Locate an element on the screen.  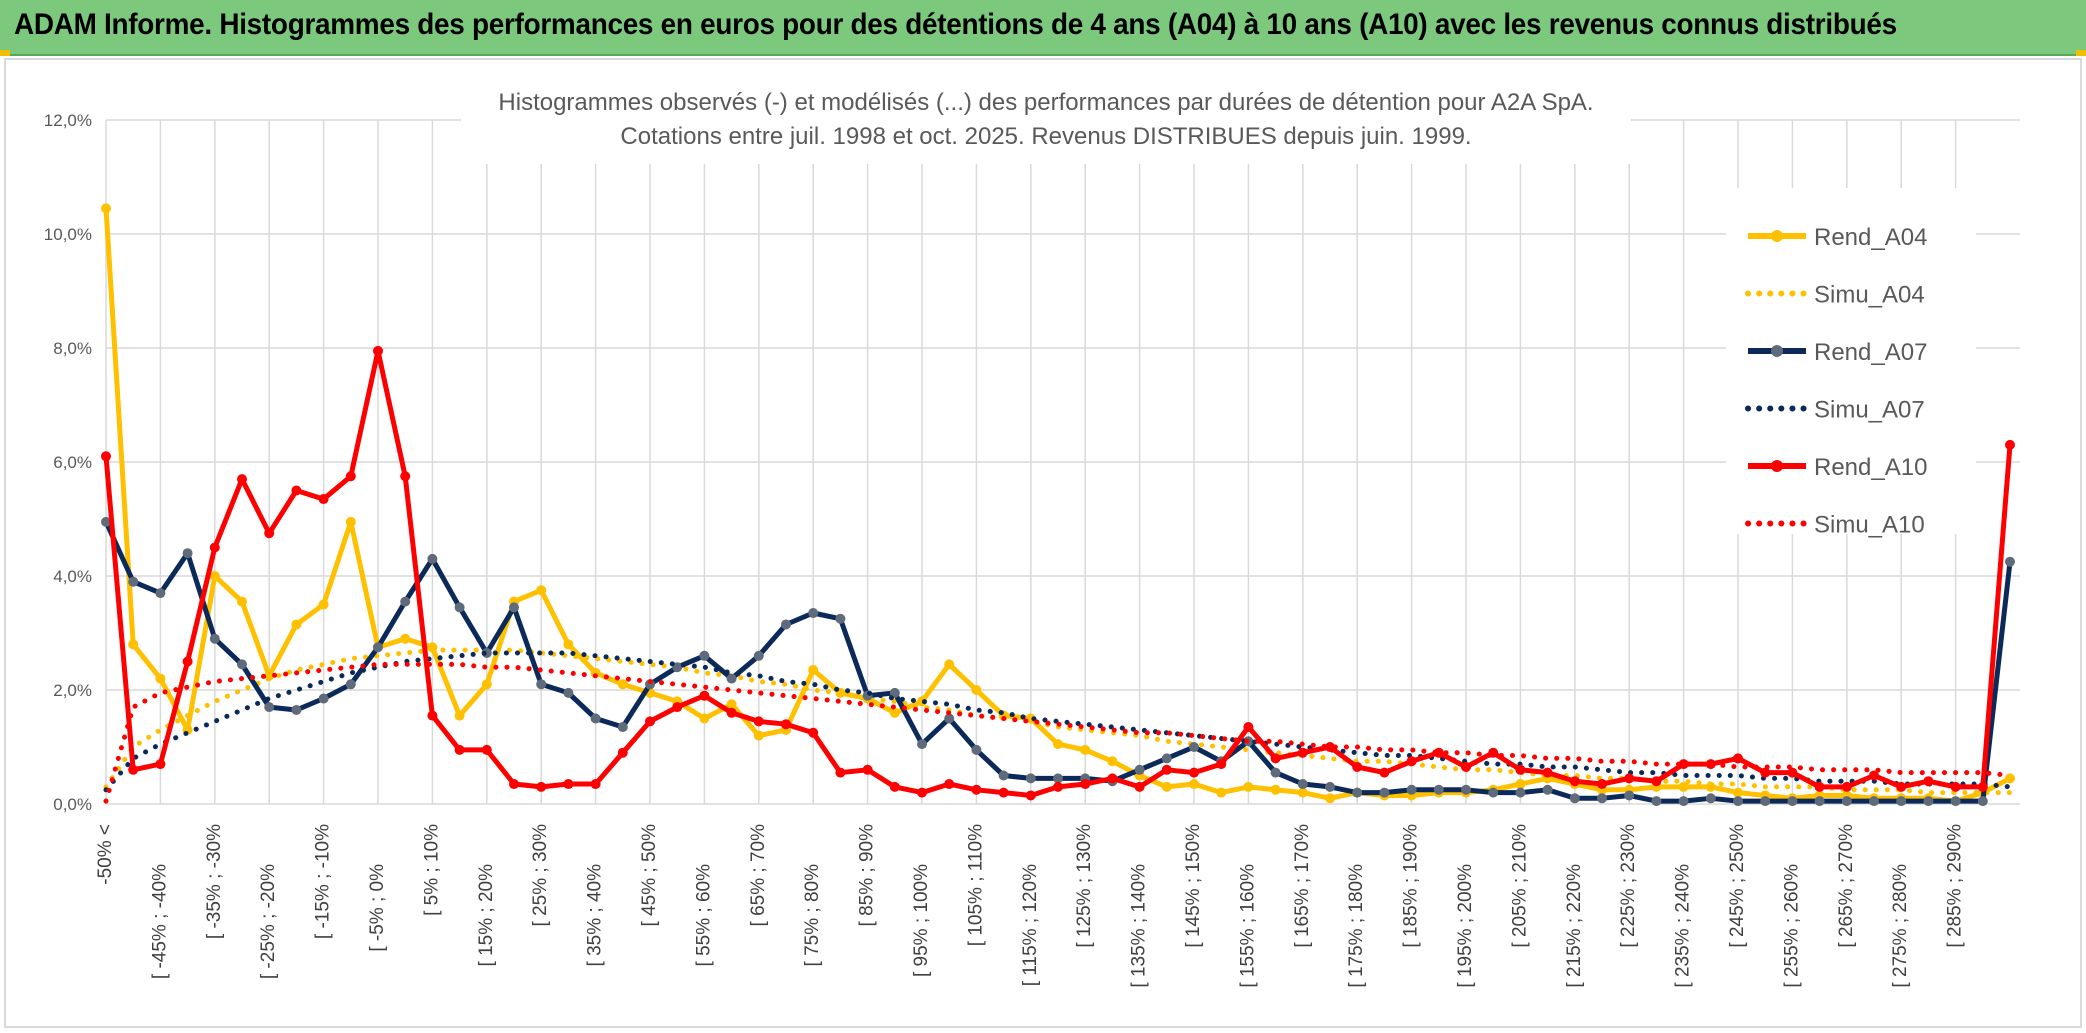
x-tick-label: [ 75% ; 80% is located at coordinates (812, 915).